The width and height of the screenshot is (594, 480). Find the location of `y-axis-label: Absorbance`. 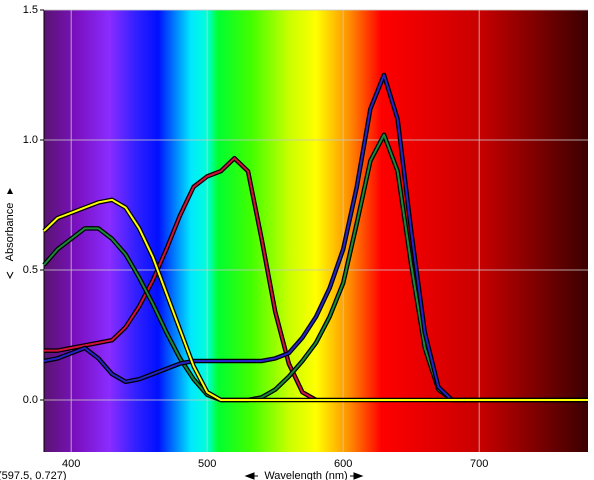

y-axis-label: Absorbance is located at coordinates (10, 232).